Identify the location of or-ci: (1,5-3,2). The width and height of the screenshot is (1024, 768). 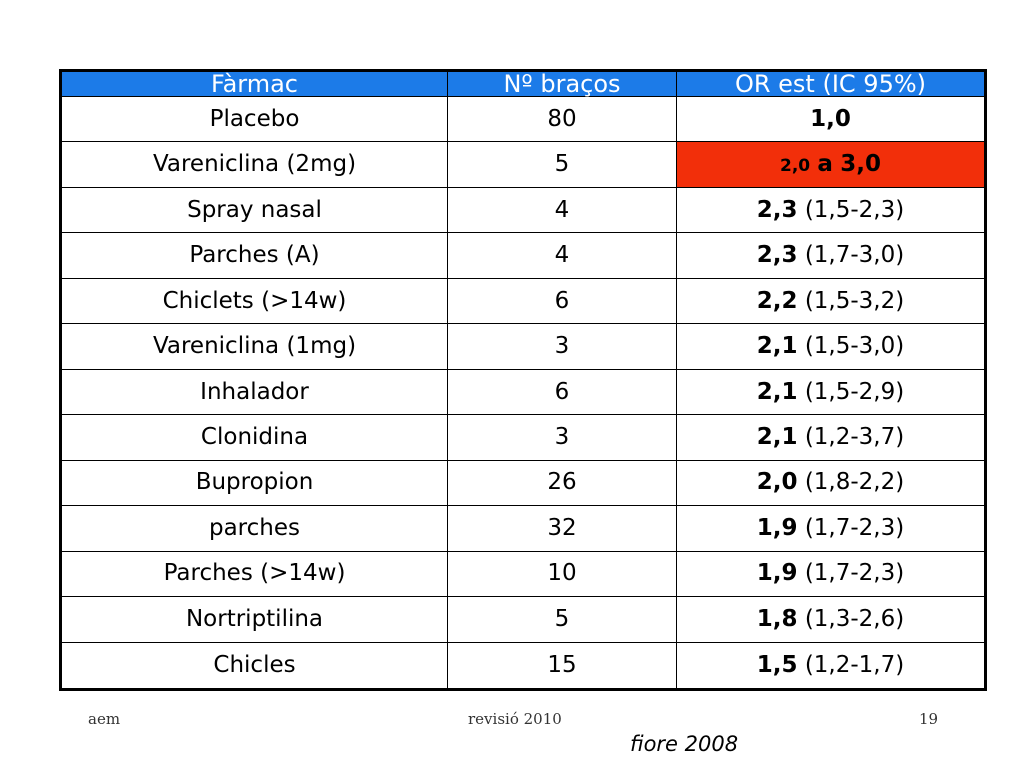
(854, 300).